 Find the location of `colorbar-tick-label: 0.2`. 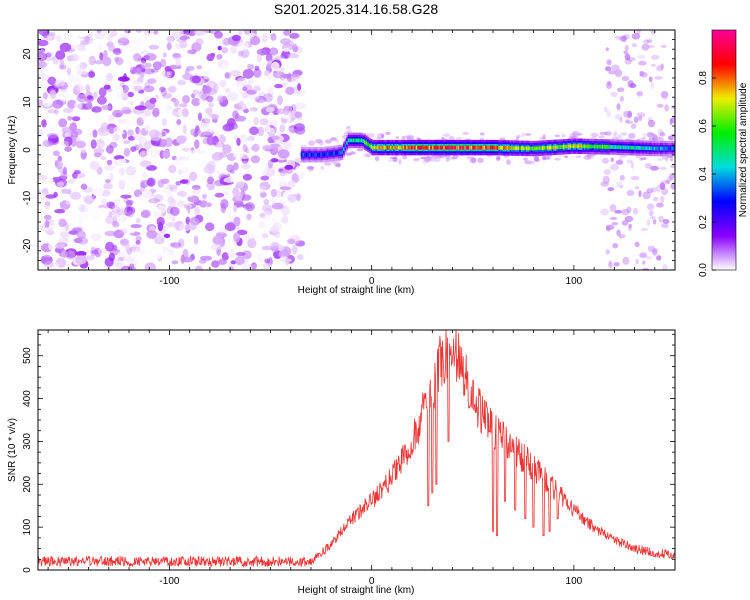

colorbar-tick-label: 0.2 is located at coordinates (703, 222).